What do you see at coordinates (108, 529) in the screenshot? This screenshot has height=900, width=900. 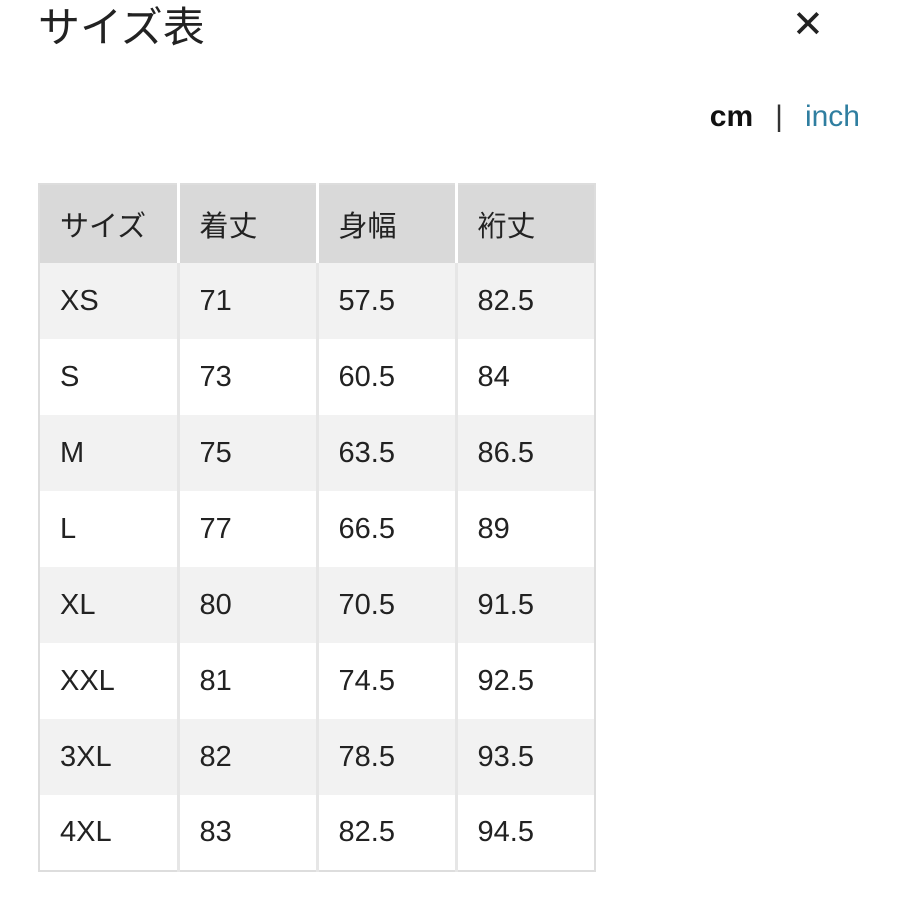 I see `table-cell: L` at bounding box center [108, 529].